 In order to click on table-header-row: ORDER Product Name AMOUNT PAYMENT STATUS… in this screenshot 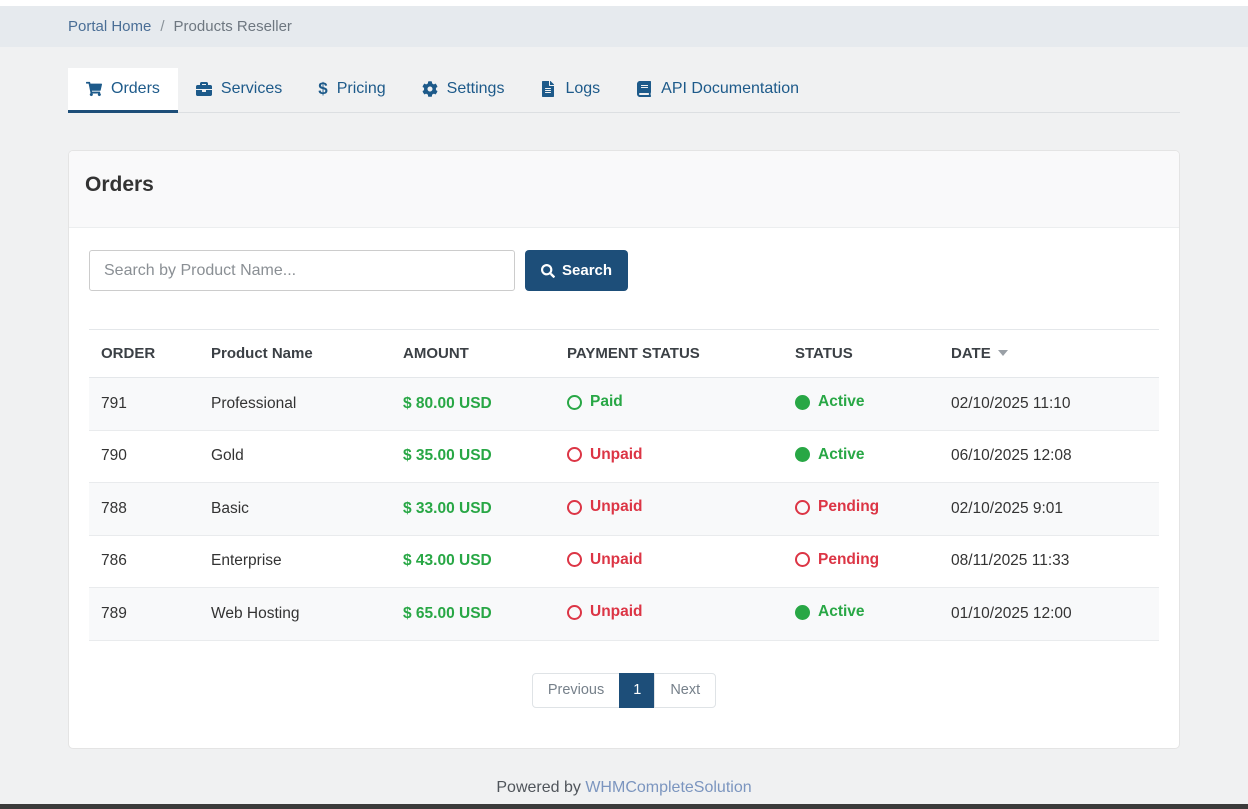, I will do `click(624, 353)`.